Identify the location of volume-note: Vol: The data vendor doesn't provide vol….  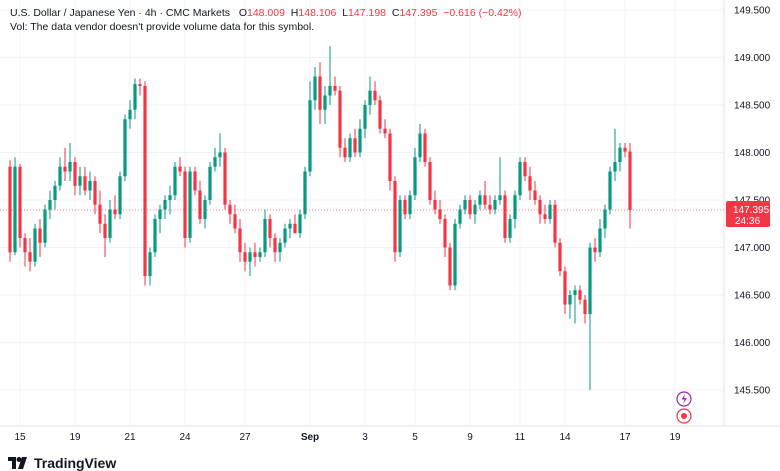
(162, 27).